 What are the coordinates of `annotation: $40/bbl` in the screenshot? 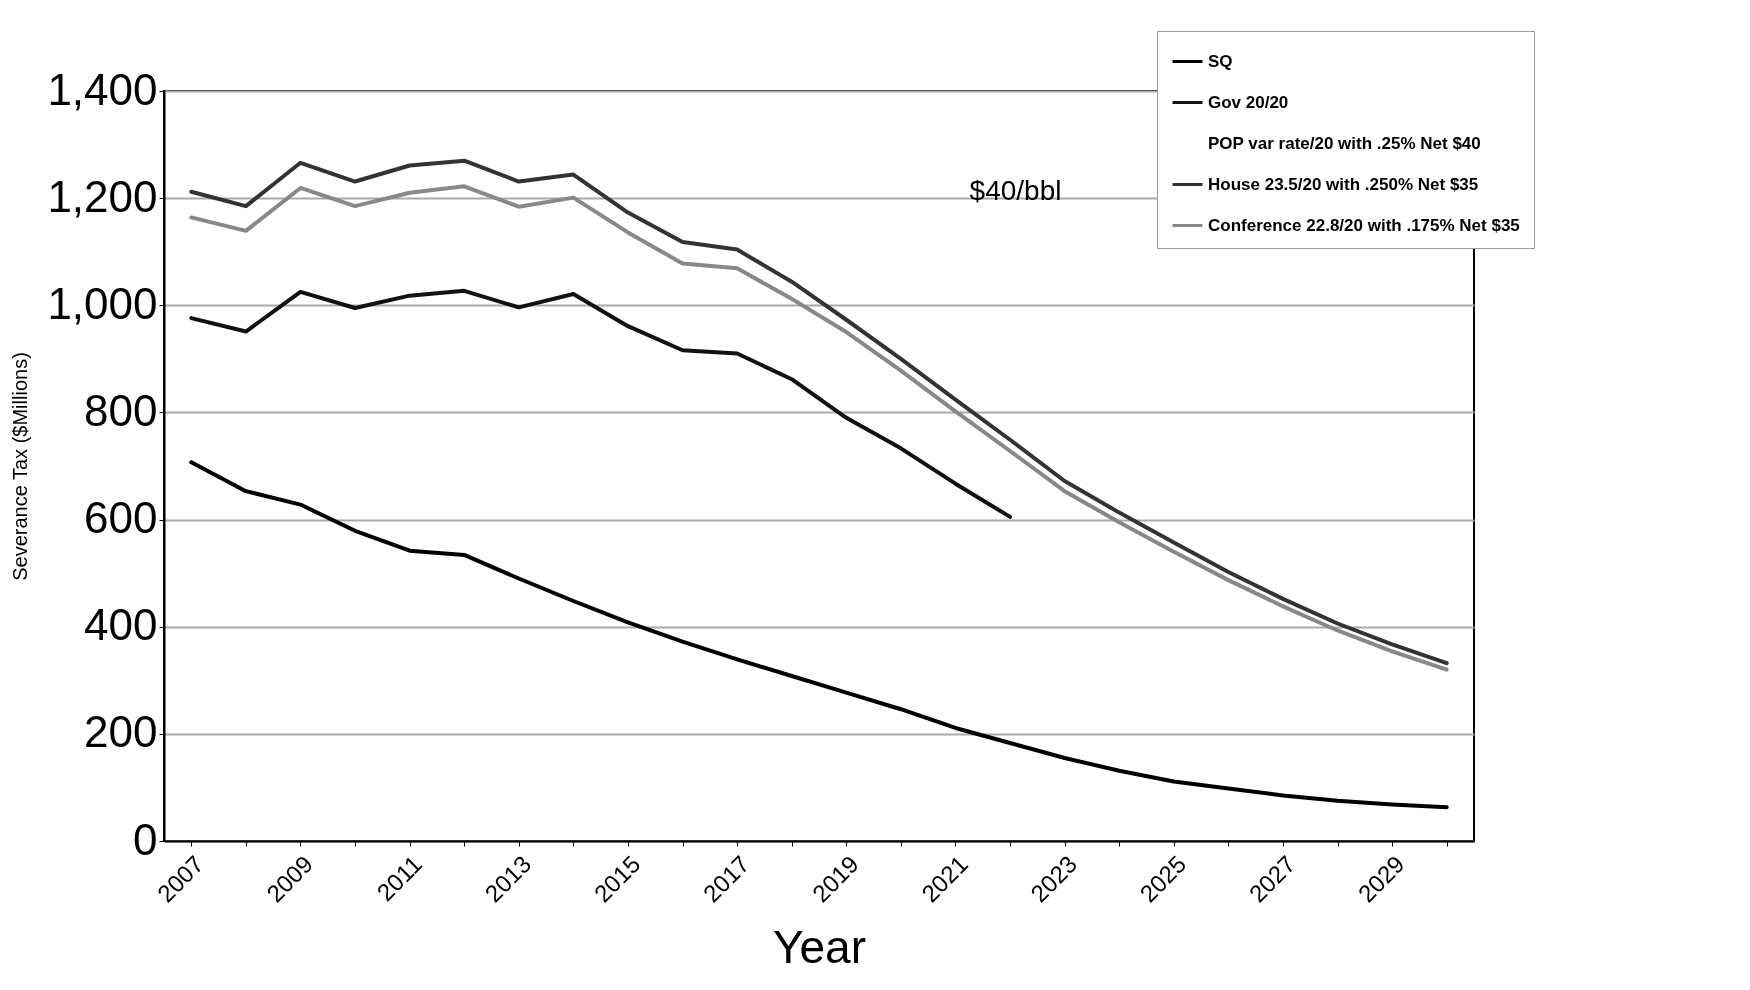 It's located at (1015, 191).